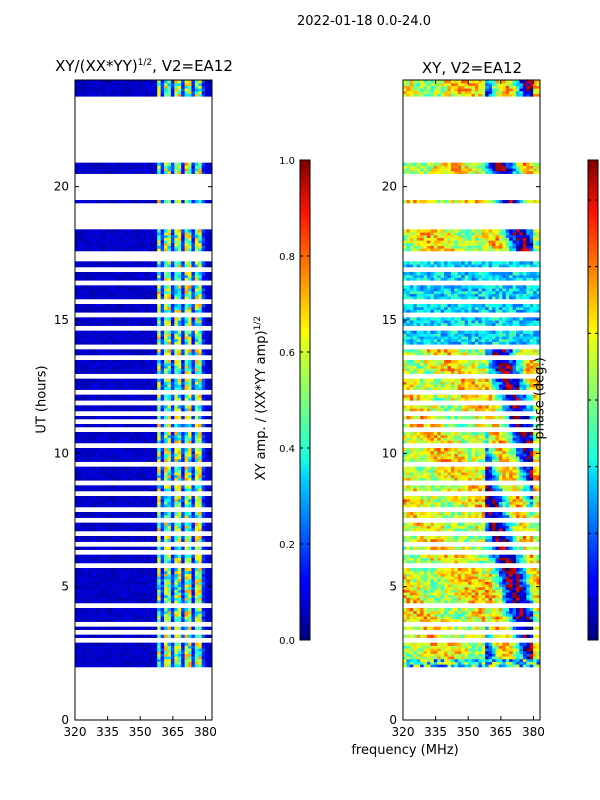 This screenshot has width=600, height=800. I want to click on amplitude-panel-title: XY/(XX*YY)1/2, V2=EA12, so click(144, 66).